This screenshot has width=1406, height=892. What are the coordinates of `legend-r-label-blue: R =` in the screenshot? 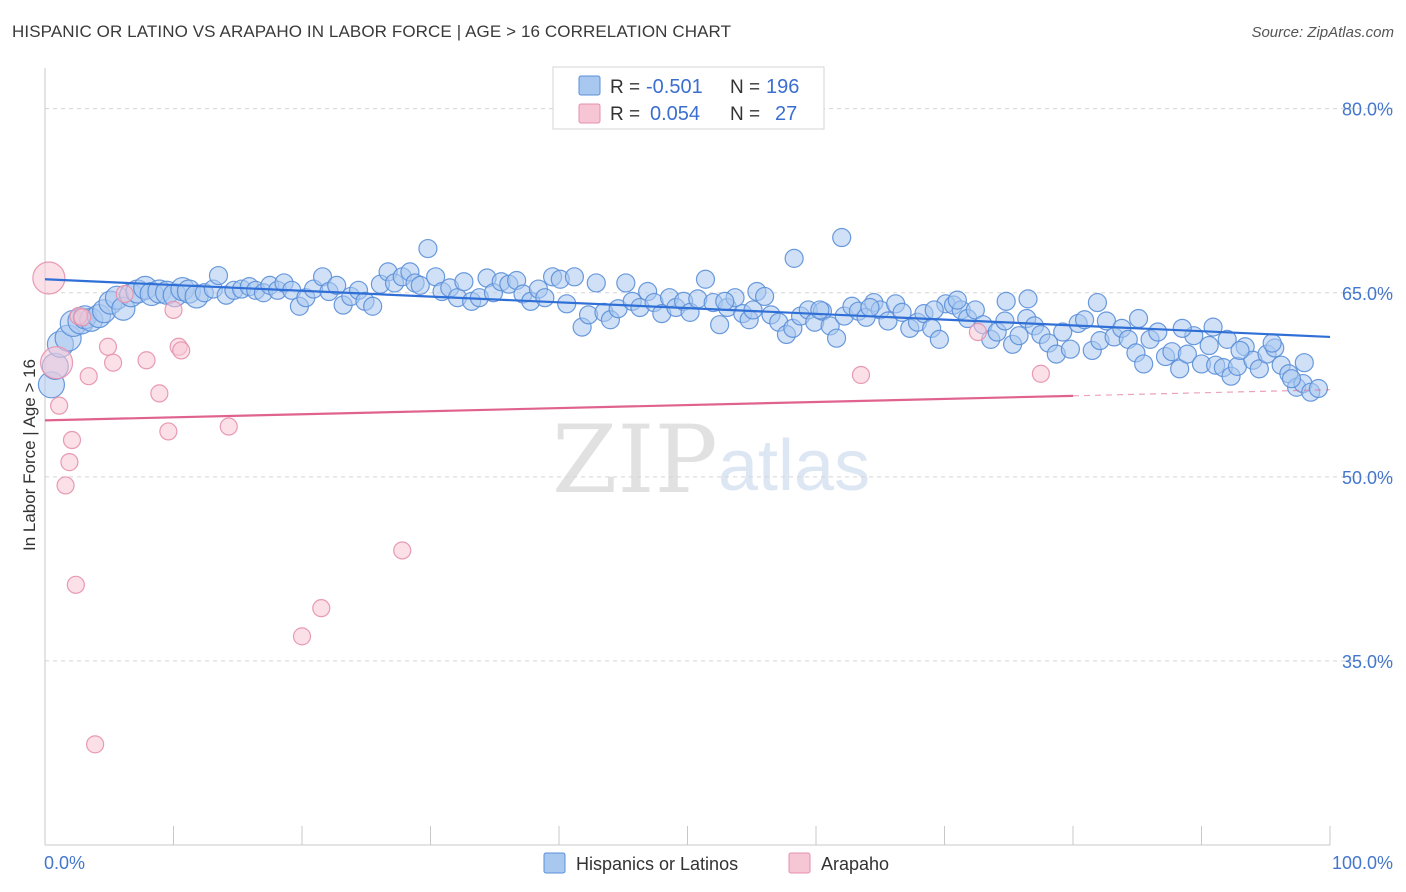 It's located at (625, 87).